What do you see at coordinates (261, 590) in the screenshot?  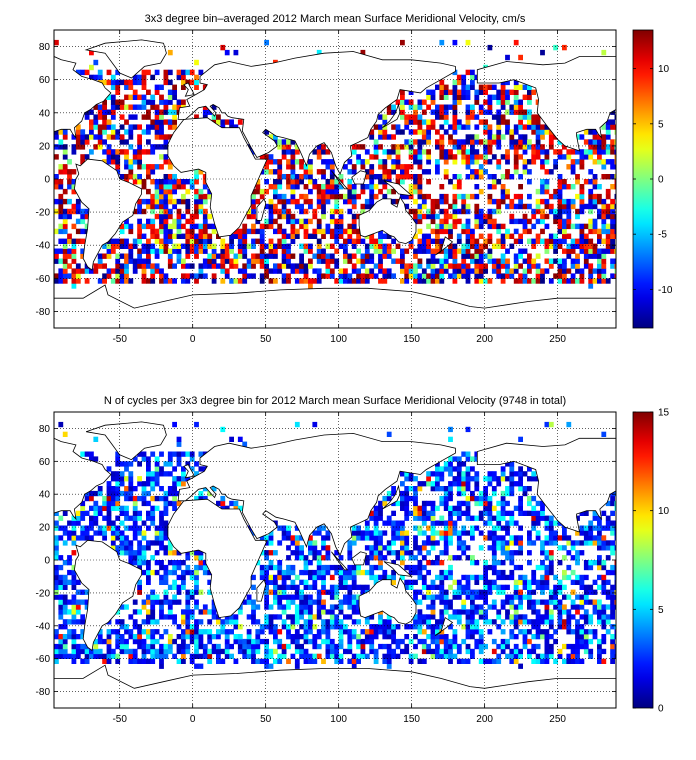 I see `coastline-outline` at bounding box center [261, 590].